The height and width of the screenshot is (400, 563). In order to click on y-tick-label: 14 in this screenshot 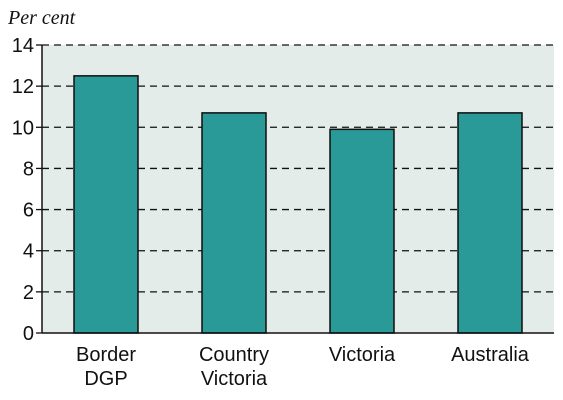, I will do `click(23, 46)`.